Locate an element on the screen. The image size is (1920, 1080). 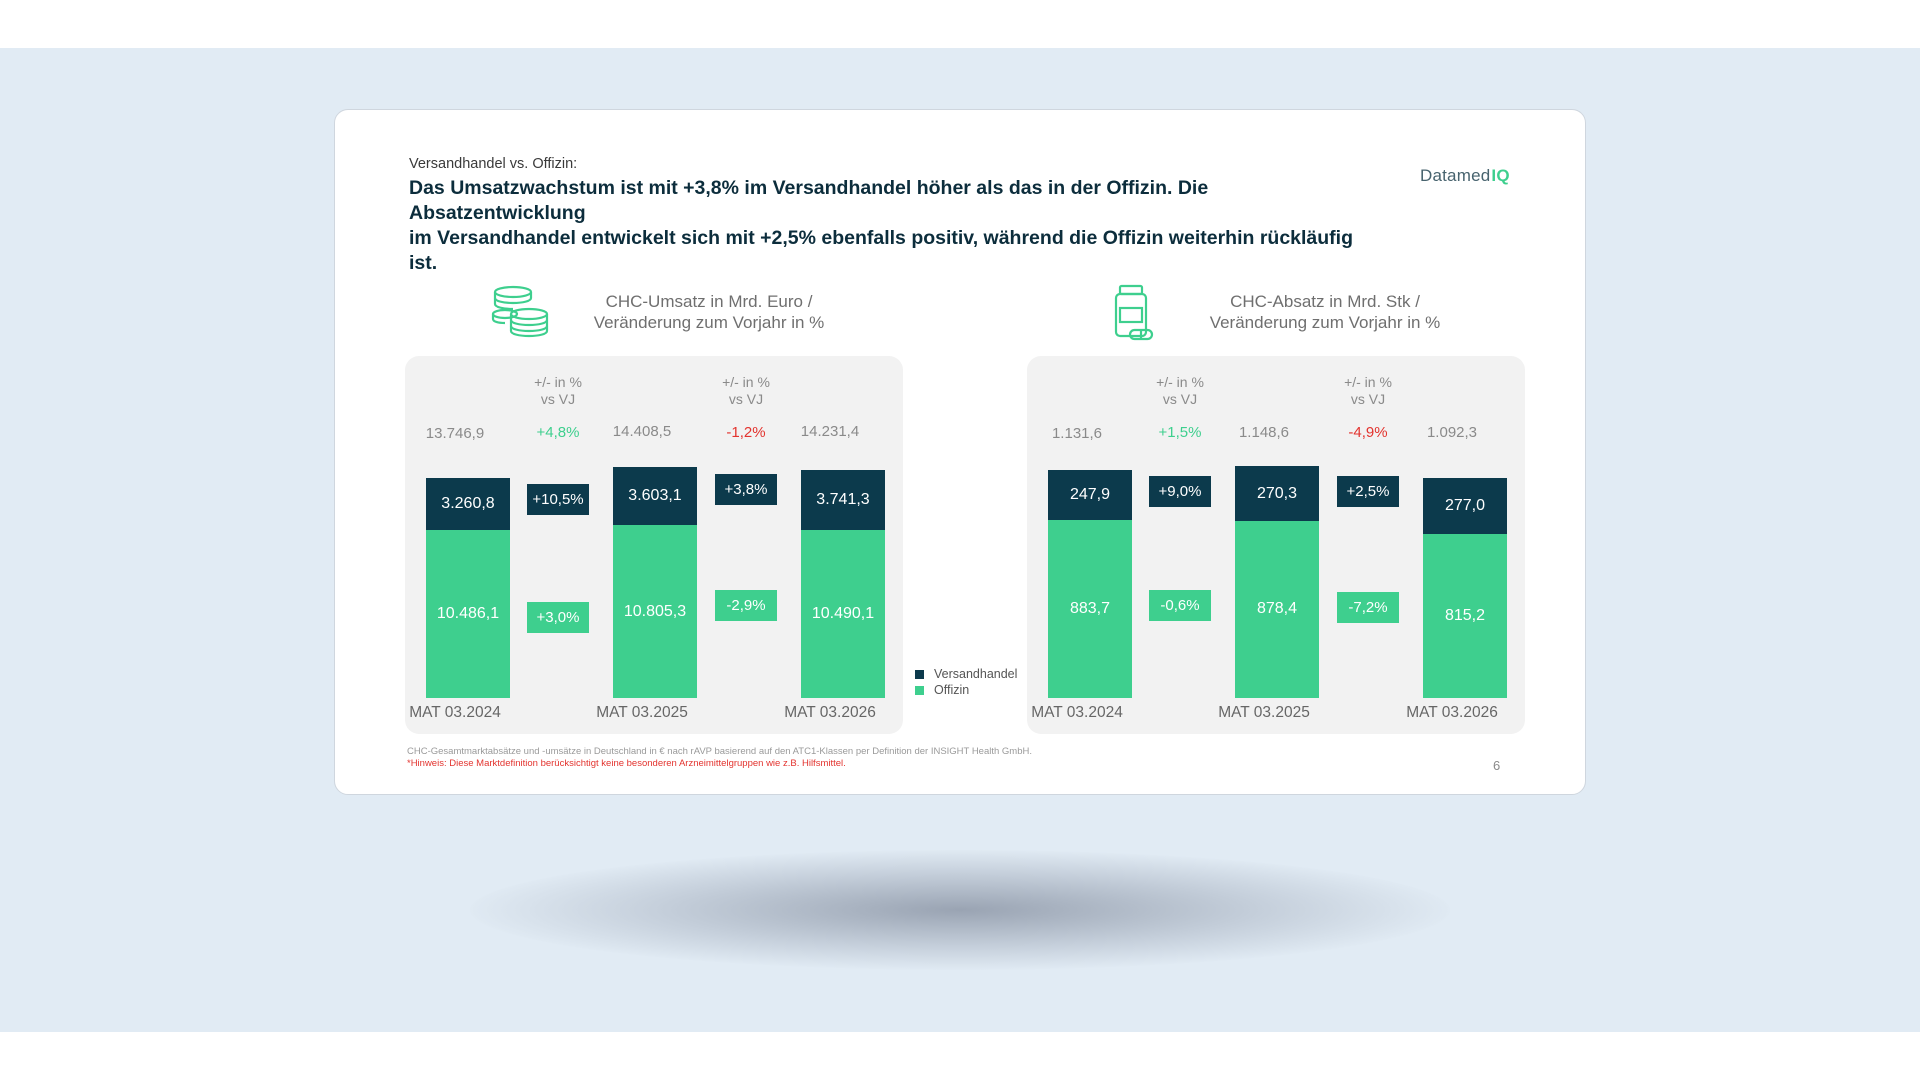
chart2-x-label: MAT 03.2025 is located at coordinates (1264, 712).